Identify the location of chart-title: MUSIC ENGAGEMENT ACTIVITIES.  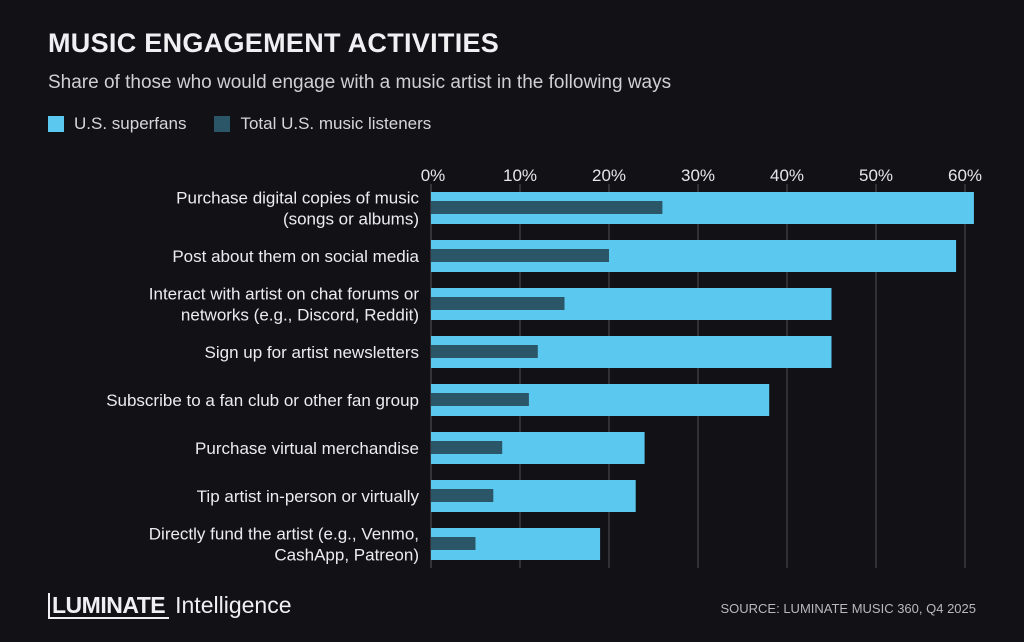
(274, 43).